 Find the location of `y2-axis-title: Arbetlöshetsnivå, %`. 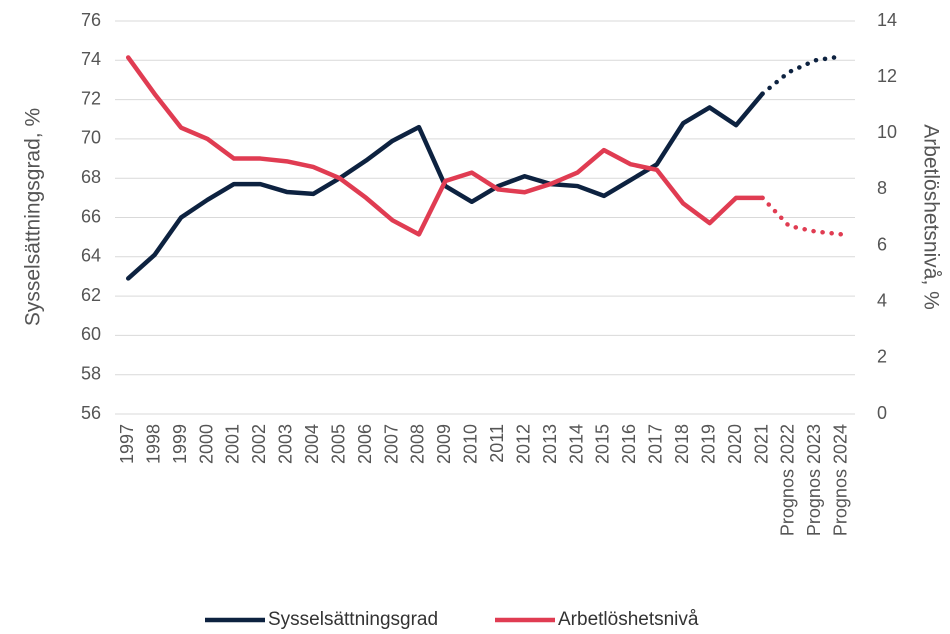

y2-axis-title: Arbetlöshetsnivå, % is located at coordinates (930, 217).